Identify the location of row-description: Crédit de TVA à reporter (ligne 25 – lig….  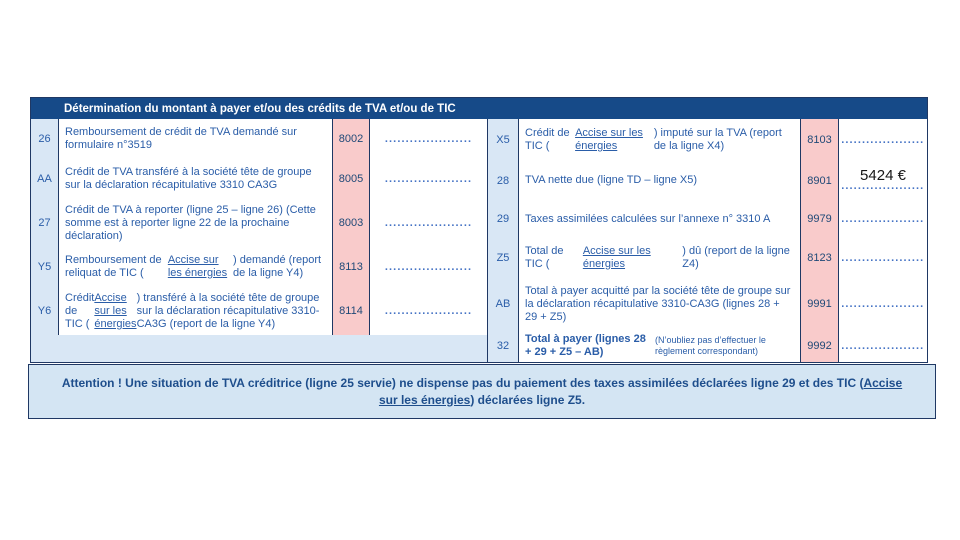
(196, 223).